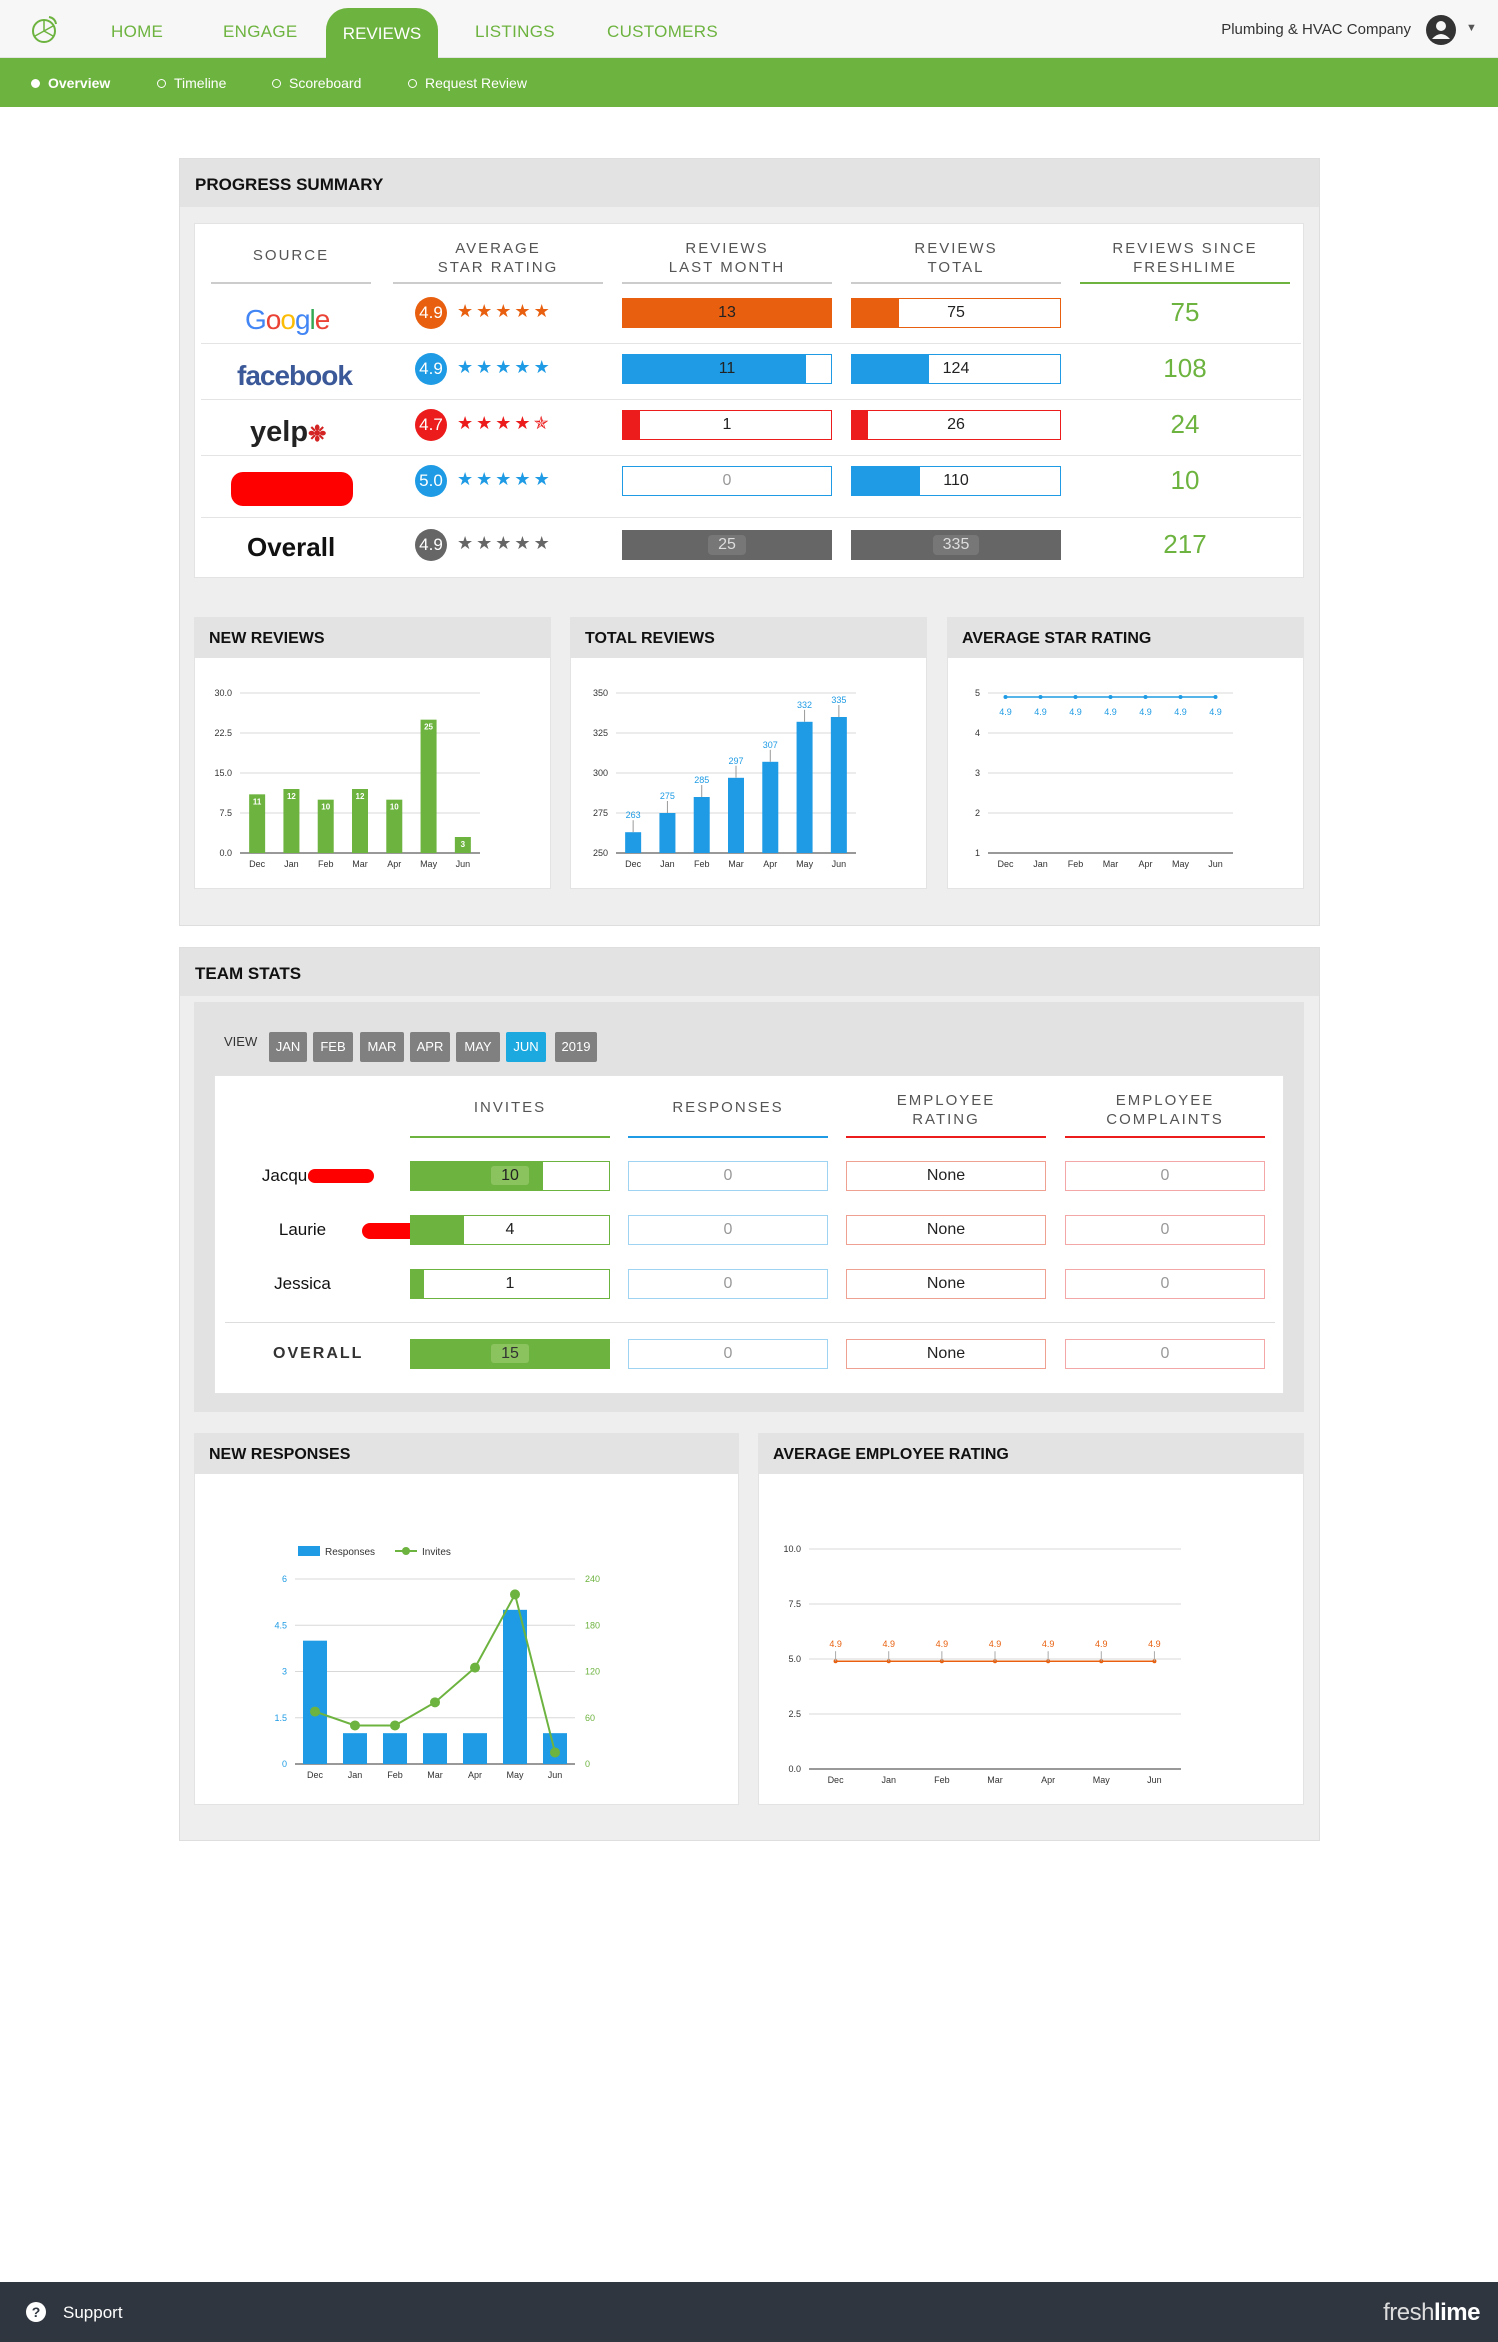  What do you see at coordinates (667, 796) in the screenshot?
I see `bar-data-label: 275` at bounding box center [667, 796].